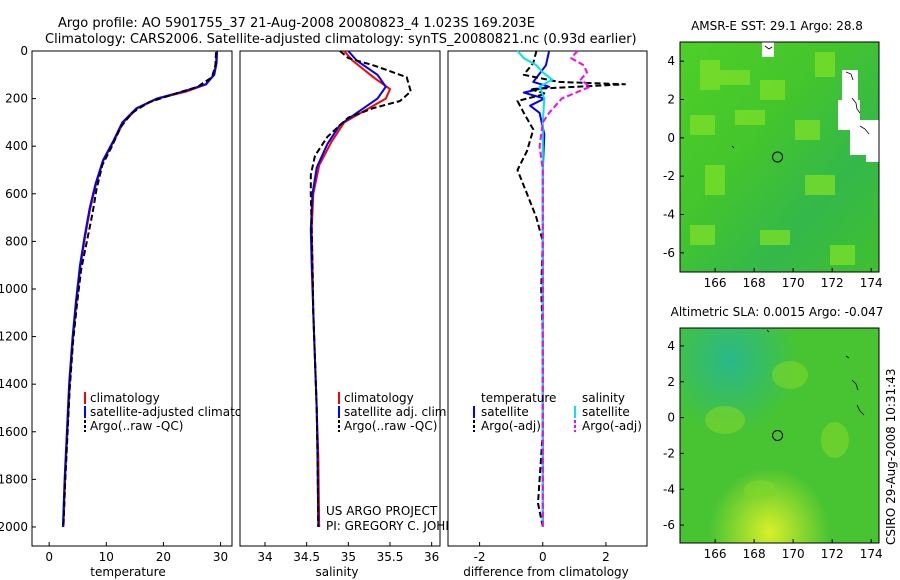 The height and width of the screenshot is (580, 900). I want to click on sst-map-panel: AMSR-E SST: 29.1 Argo: 28.8 166 16, so click(773, 154).